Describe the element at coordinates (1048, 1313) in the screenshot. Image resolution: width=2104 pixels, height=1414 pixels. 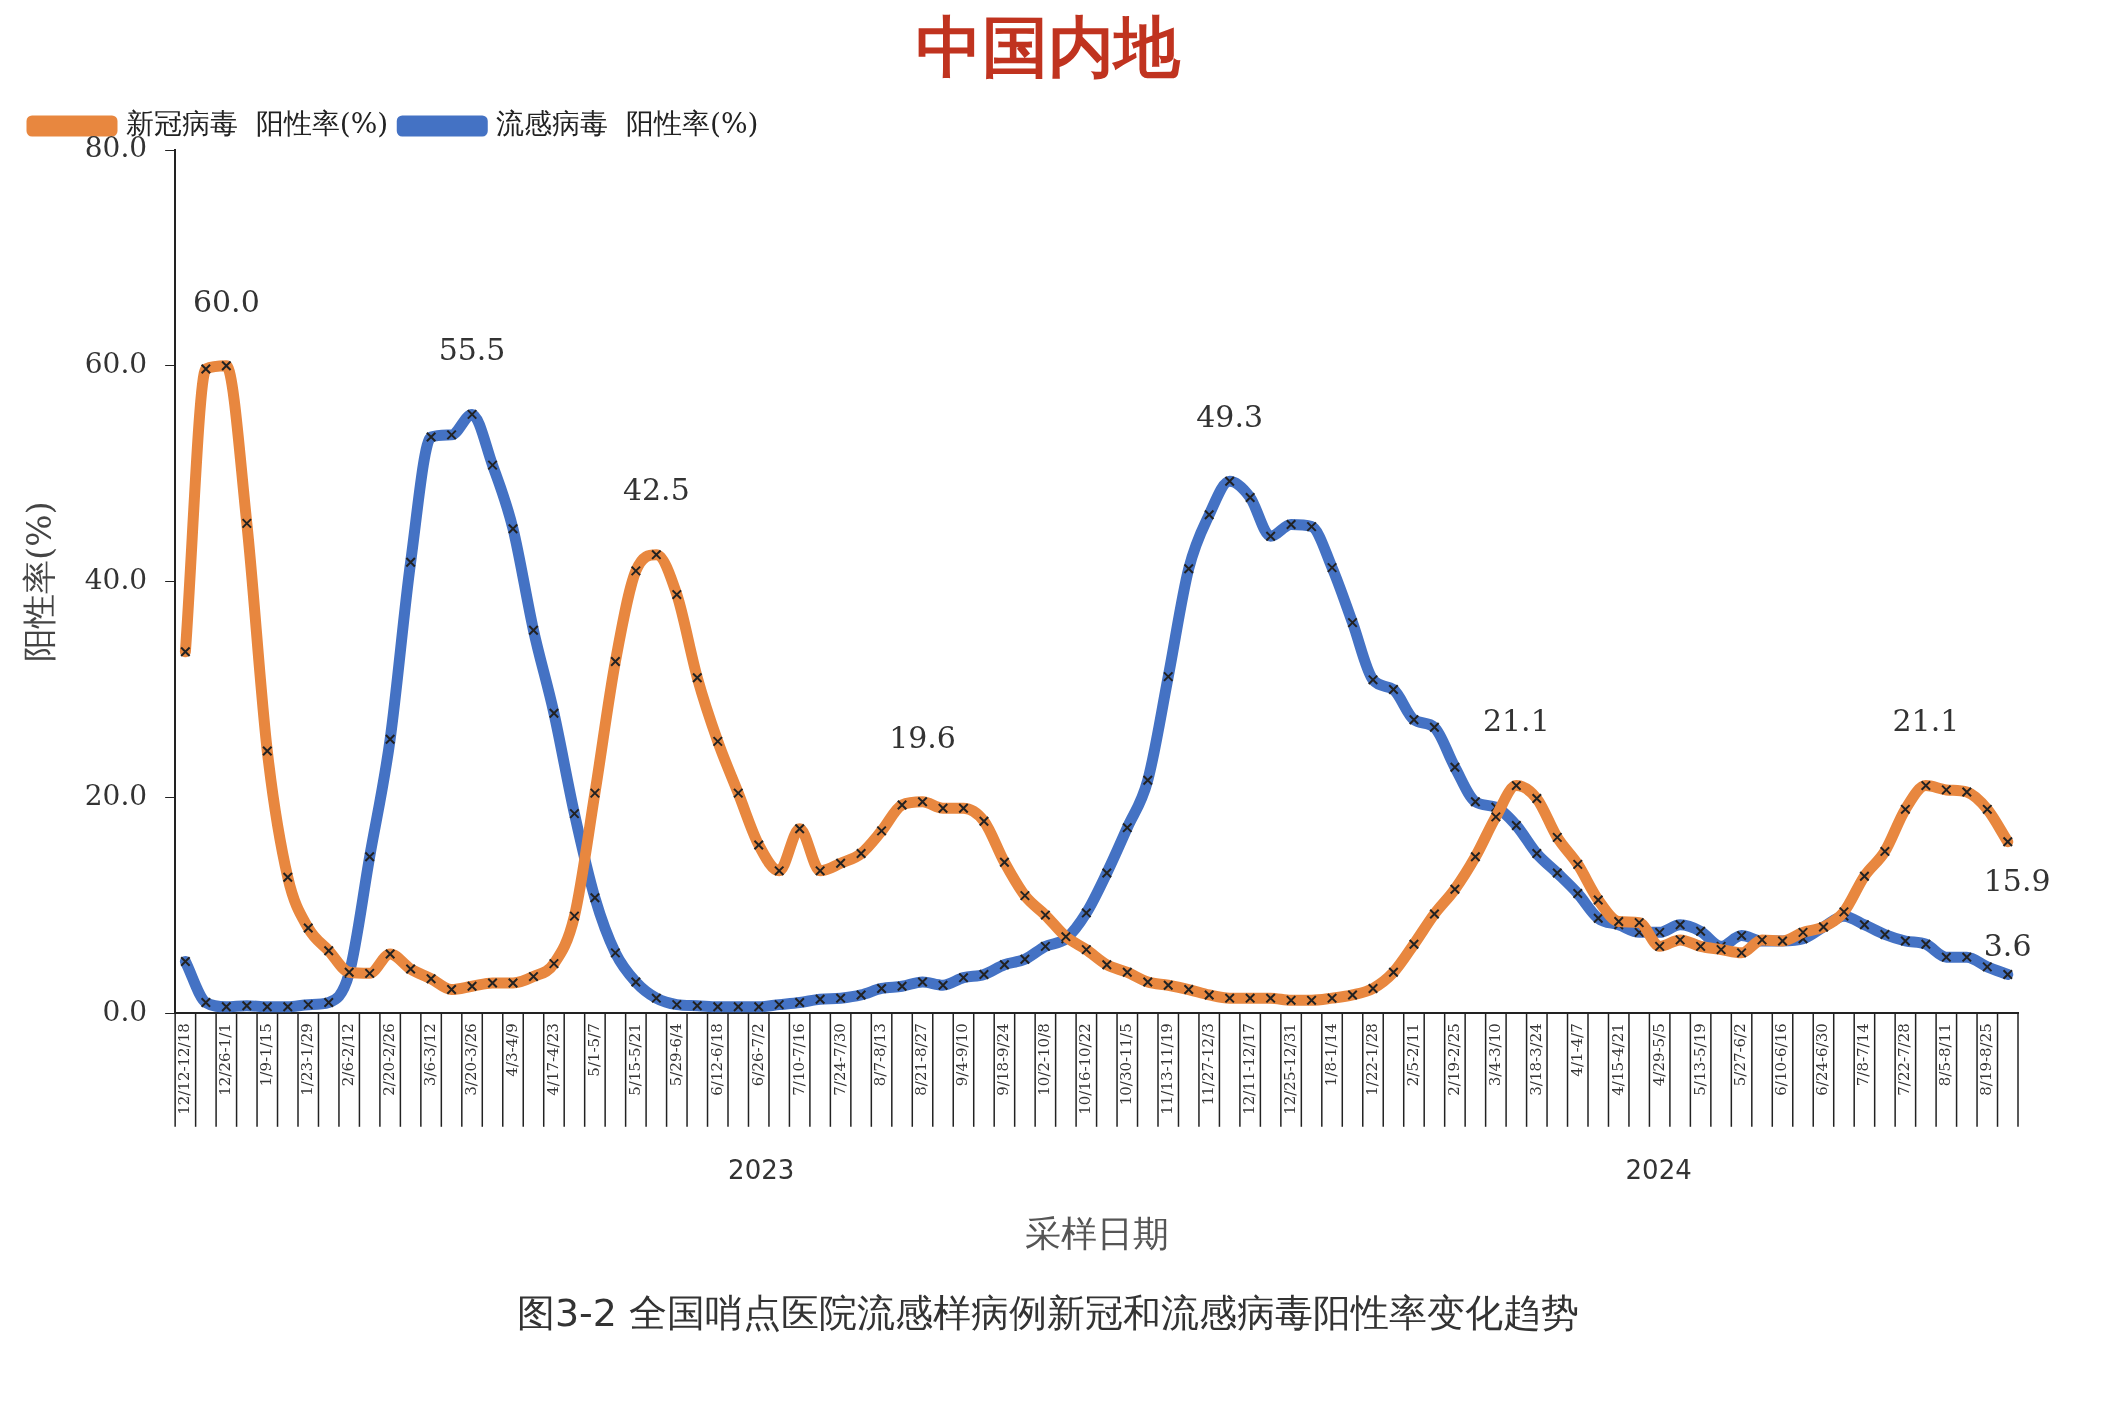
I see `caption: 图3-2 全国哨点医院流感样病例新冠和流感病毒阳性率变化趋势` at that location.